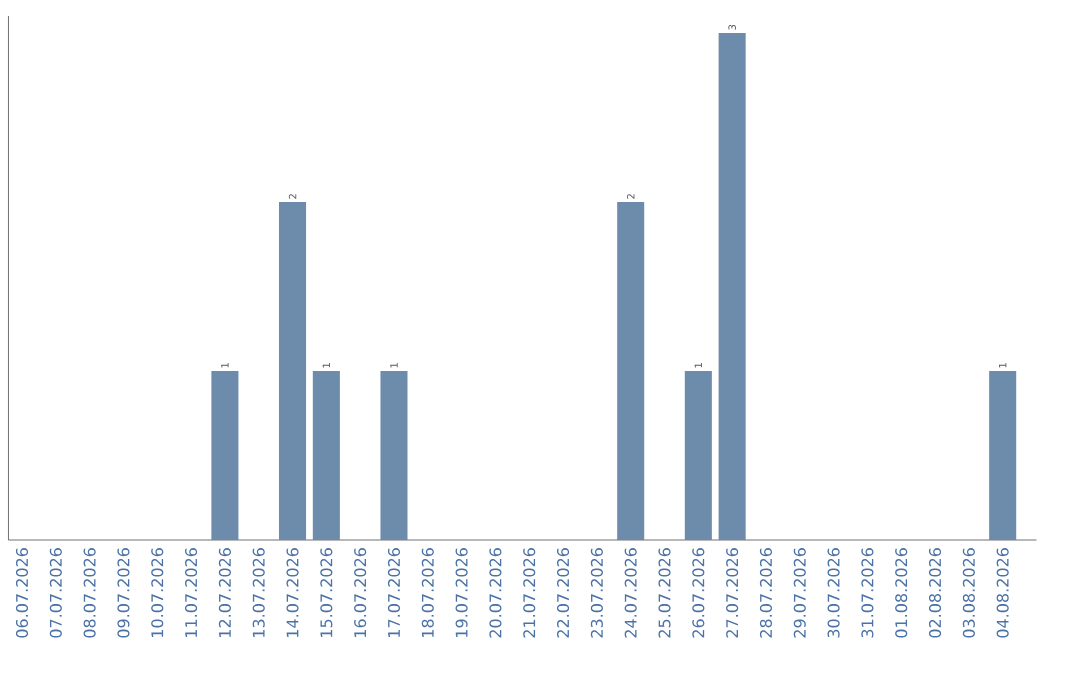 The width and height of the screenshot is (1080, 680). I want to click on x-tick-label: 21.07.2026, so click(529, 593).